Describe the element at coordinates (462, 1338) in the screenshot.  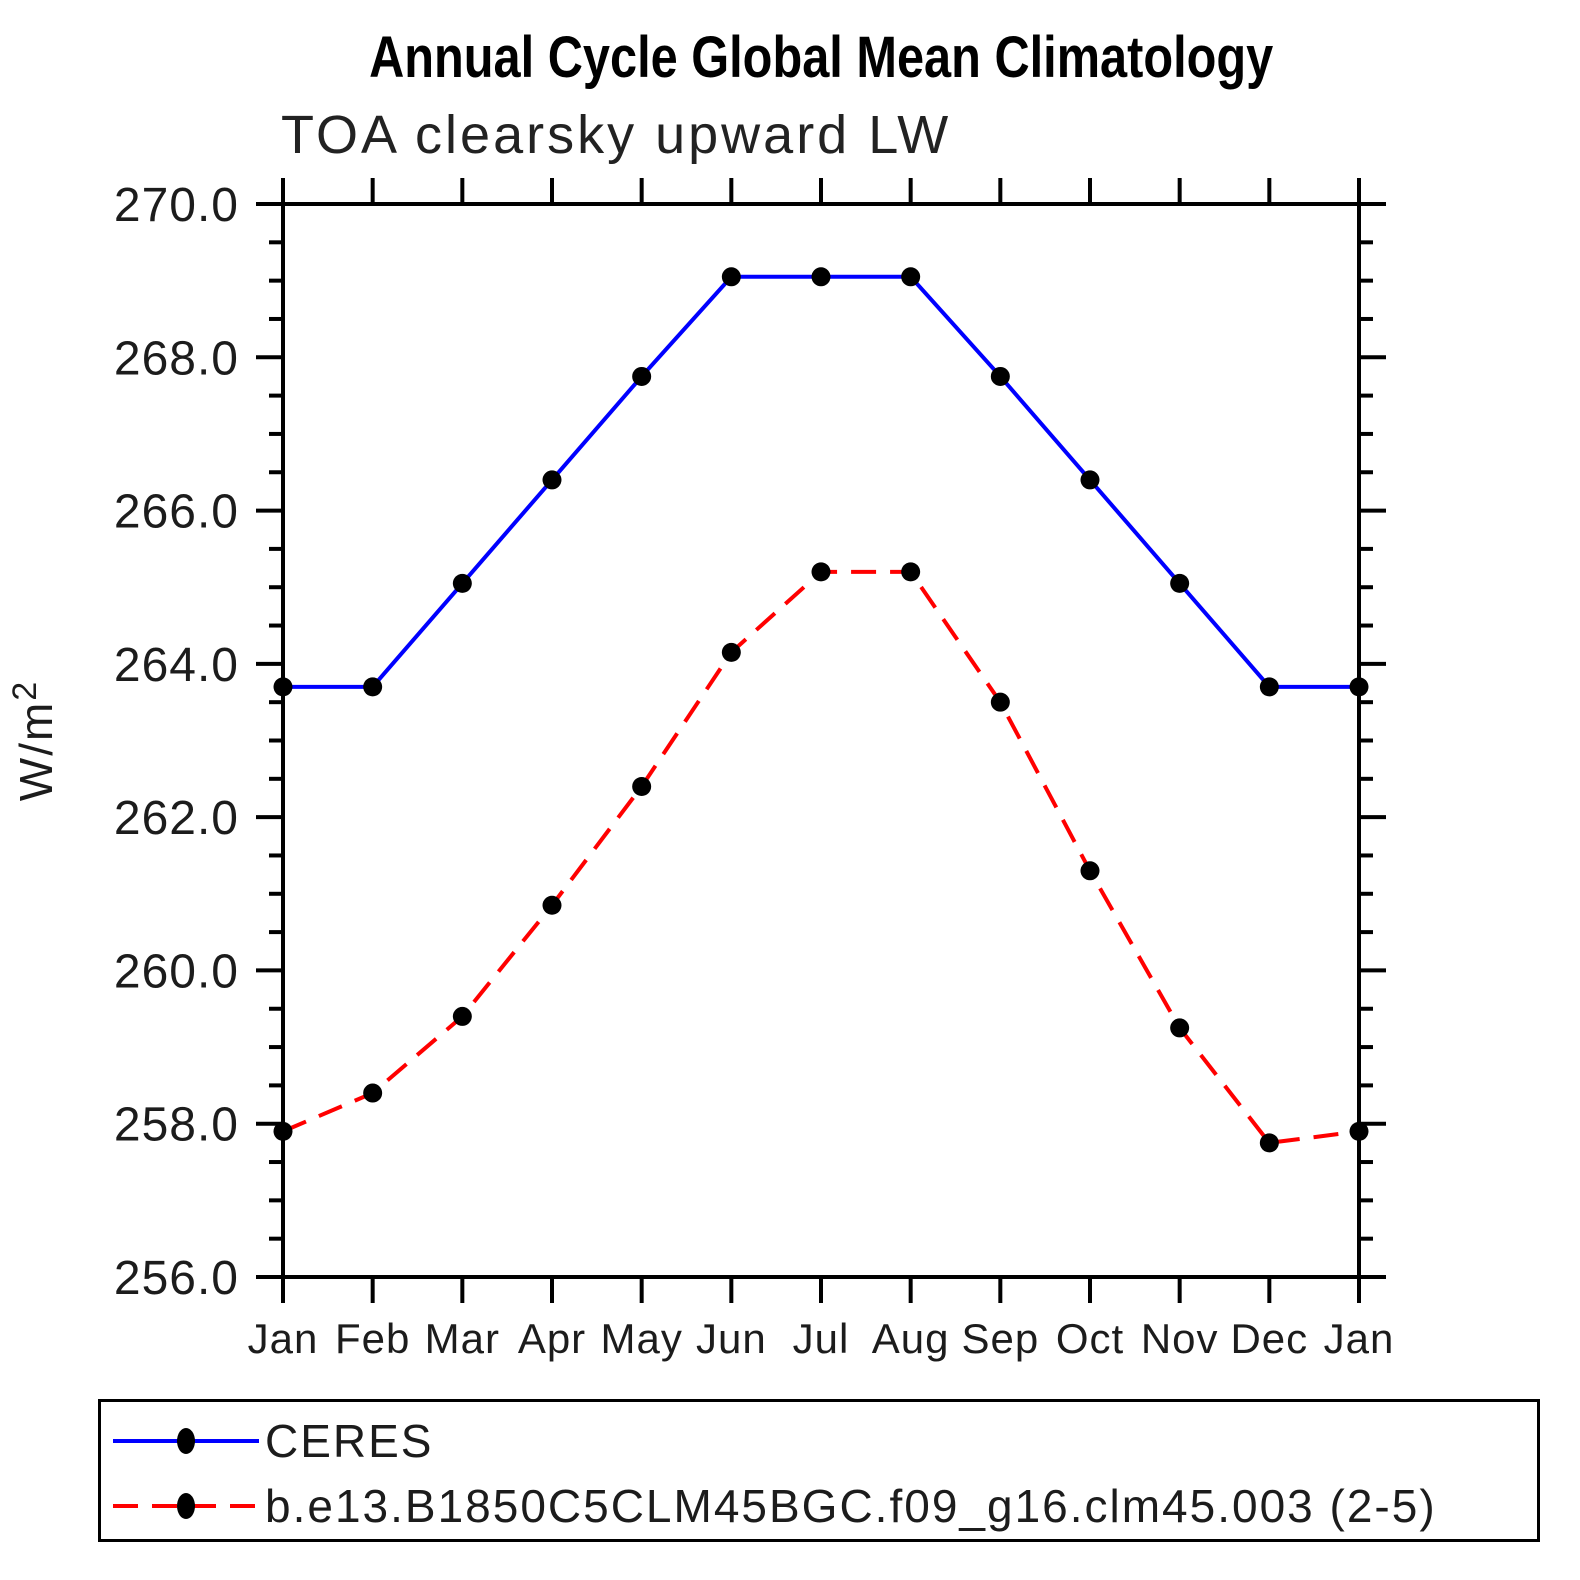
I see `x-tick-label: Mar` at that location.